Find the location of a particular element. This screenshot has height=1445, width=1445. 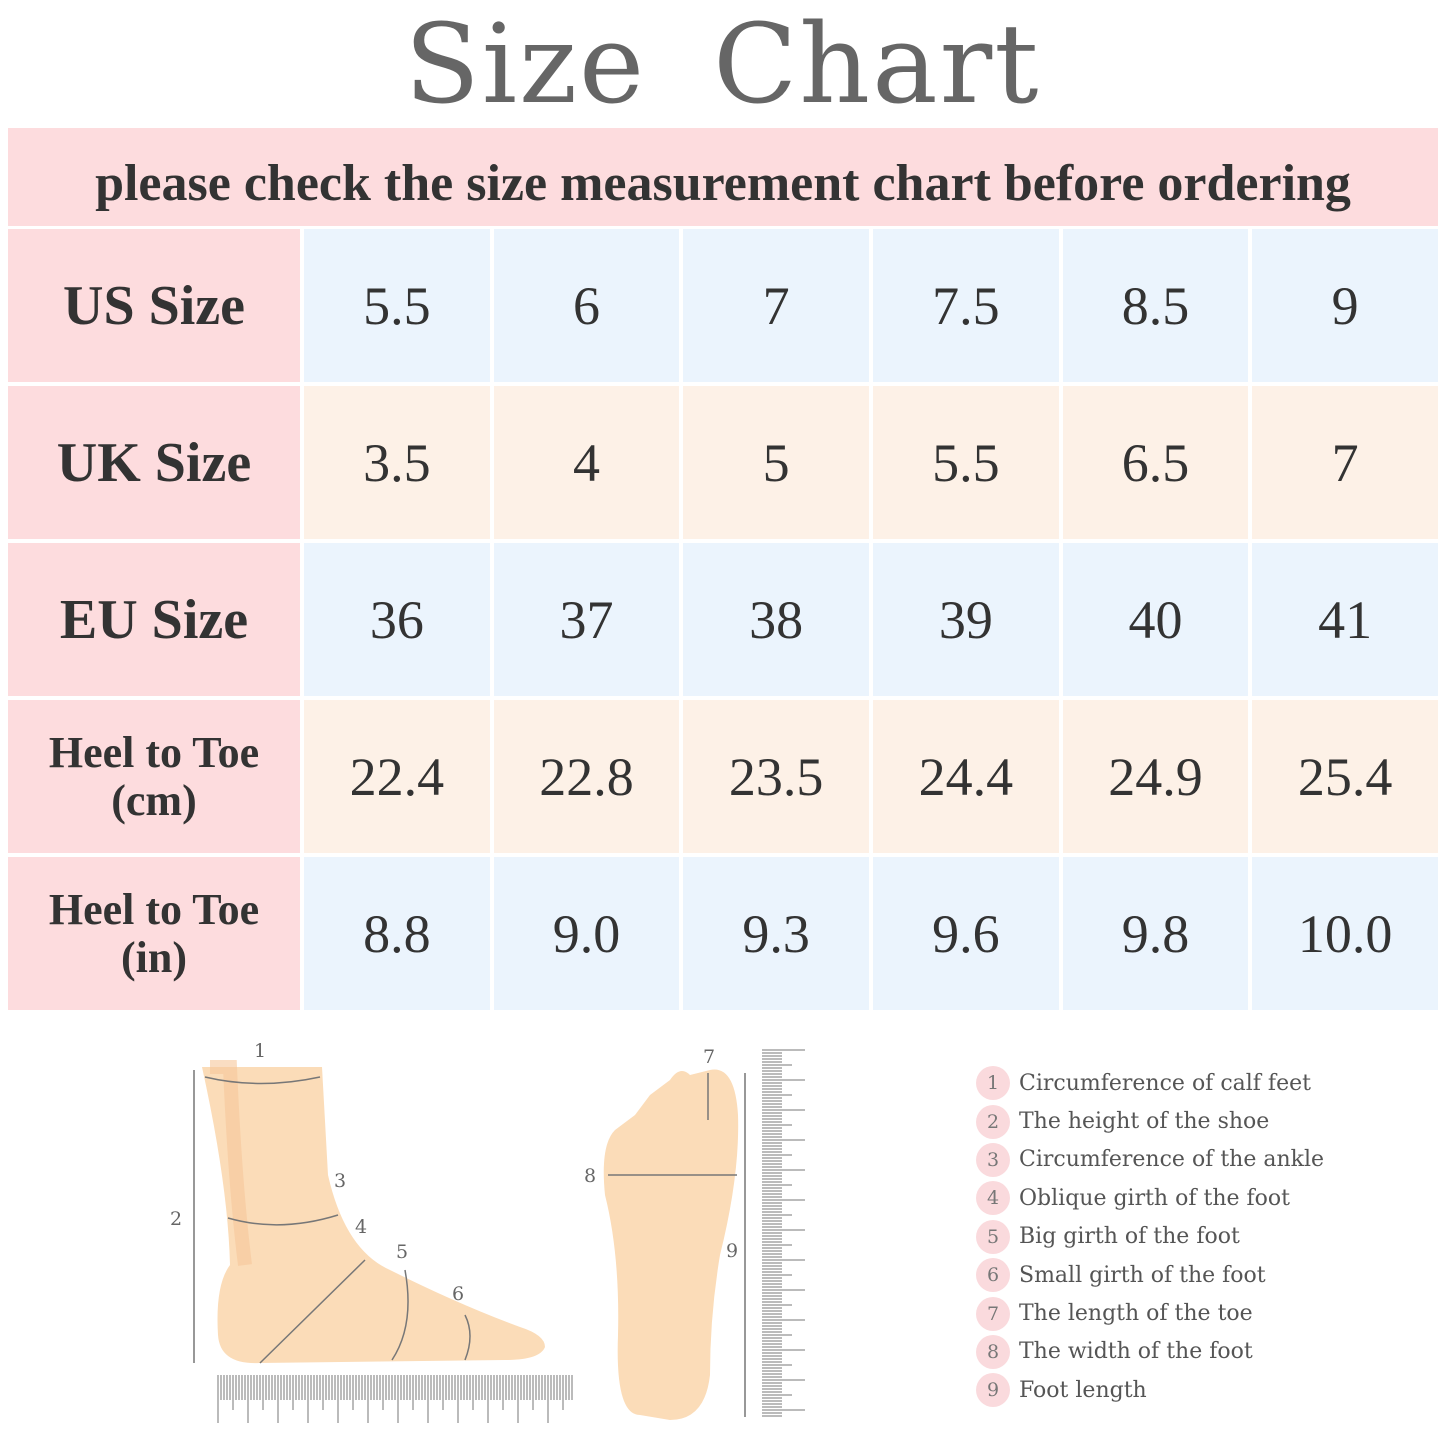

legend-number: 4 is located at coordinates (993, 1198).